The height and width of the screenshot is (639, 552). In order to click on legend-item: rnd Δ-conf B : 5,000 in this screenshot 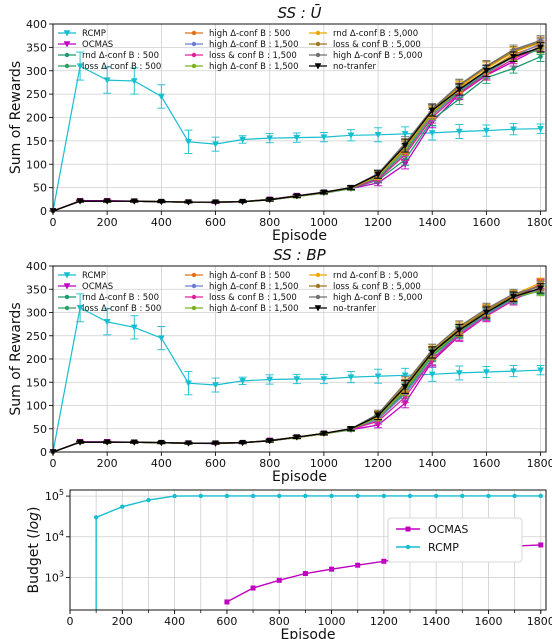, I will do `click(363, 34)`.